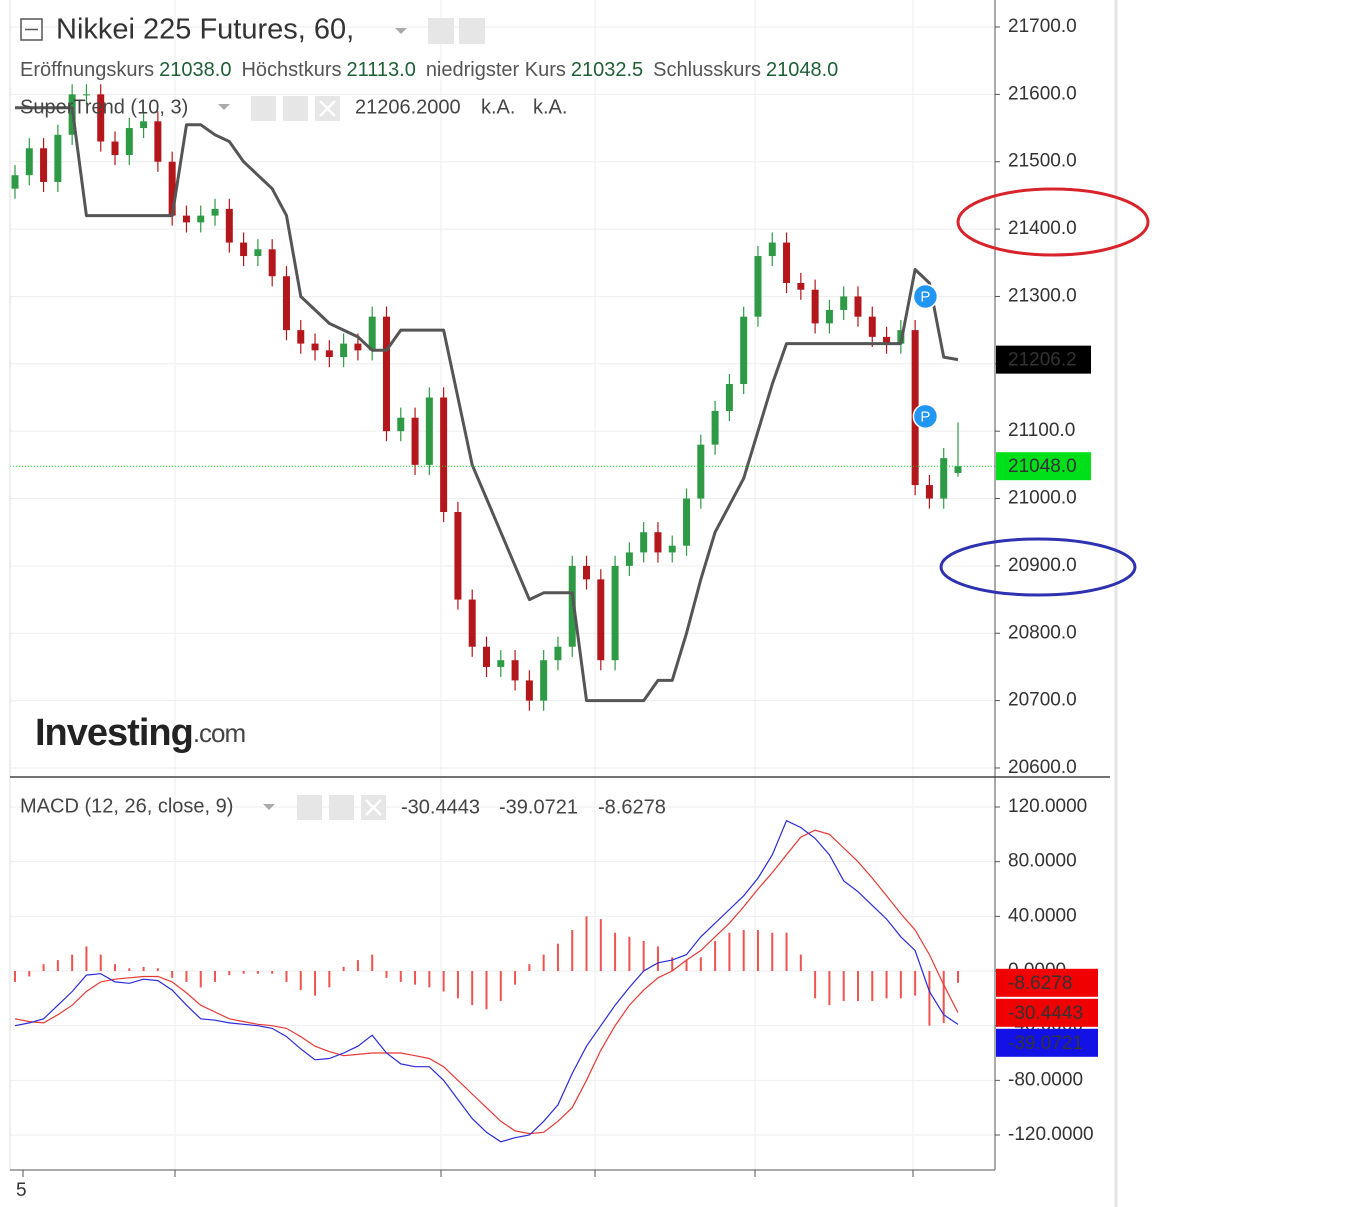 The width and height of the screenshot is (1351, 1207). What do you see at coordinates (373, 807) in the screenshot?
I see `close-icon-x` at bounding box center [373, 807].